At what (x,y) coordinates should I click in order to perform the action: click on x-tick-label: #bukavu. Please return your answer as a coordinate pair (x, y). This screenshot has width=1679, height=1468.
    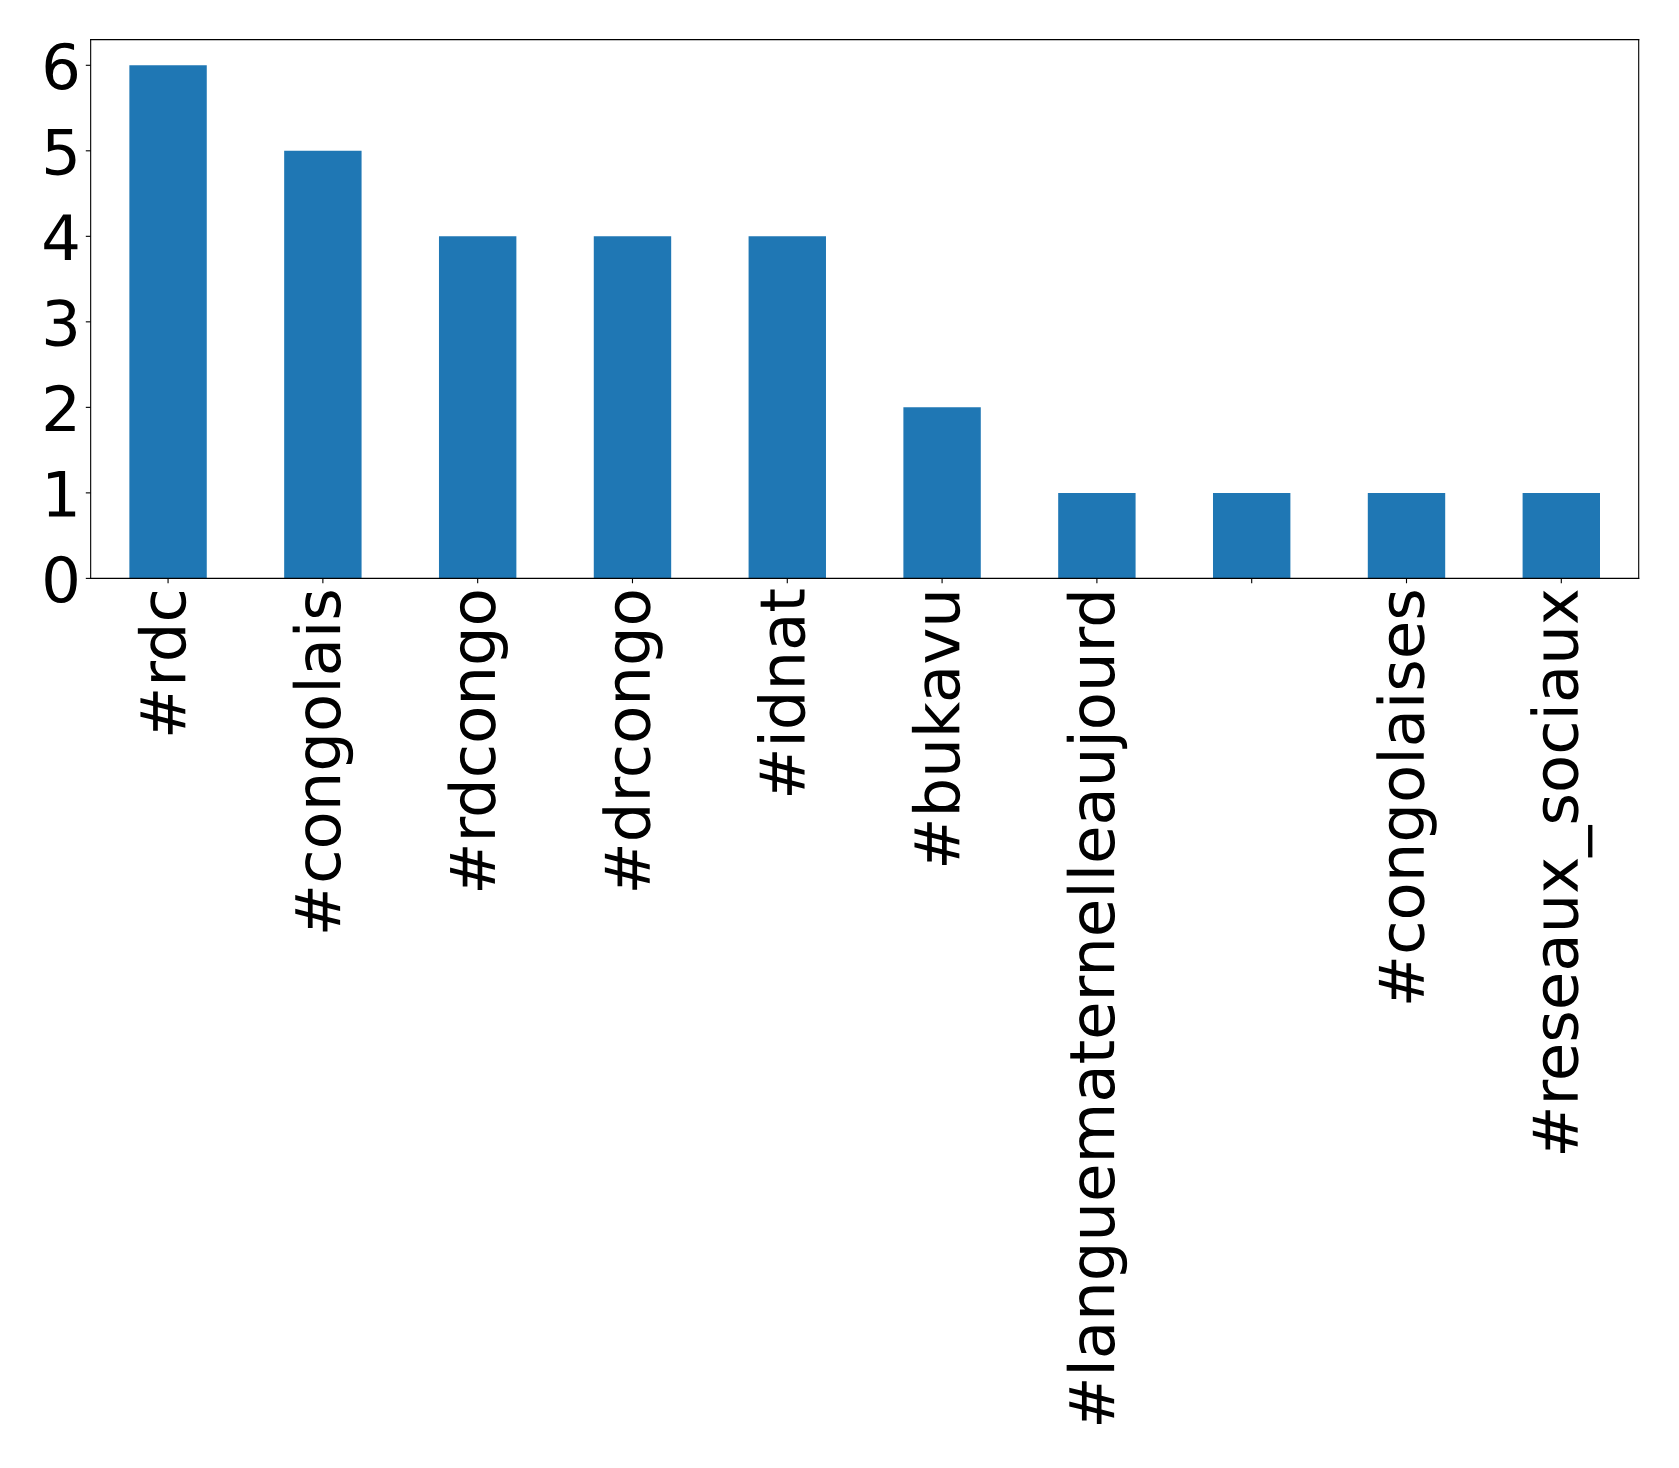
    Looking at the image, I should click on (936, 729).